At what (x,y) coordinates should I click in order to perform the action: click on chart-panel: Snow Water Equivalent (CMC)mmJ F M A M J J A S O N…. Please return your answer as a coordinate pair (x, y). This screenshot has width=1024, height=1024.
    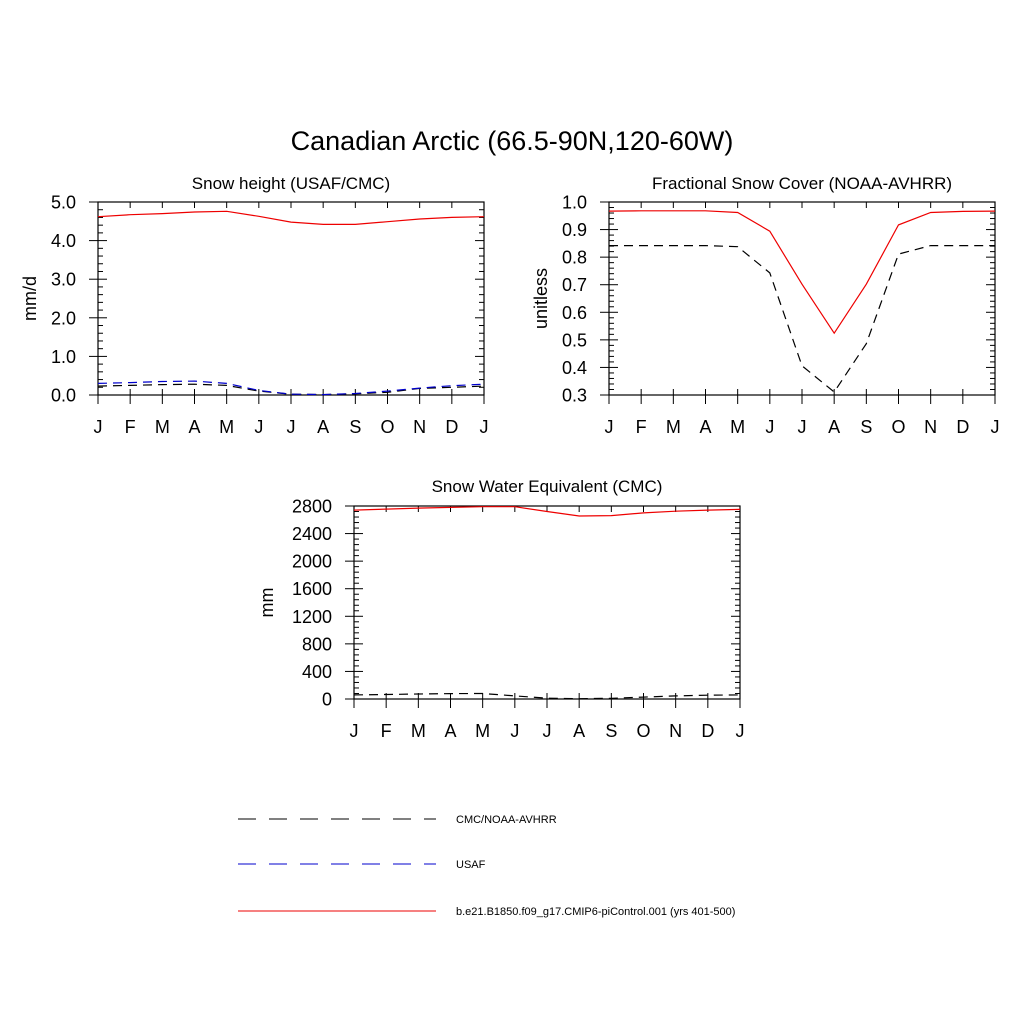
    Looking at the image, I should click on (501, 609).